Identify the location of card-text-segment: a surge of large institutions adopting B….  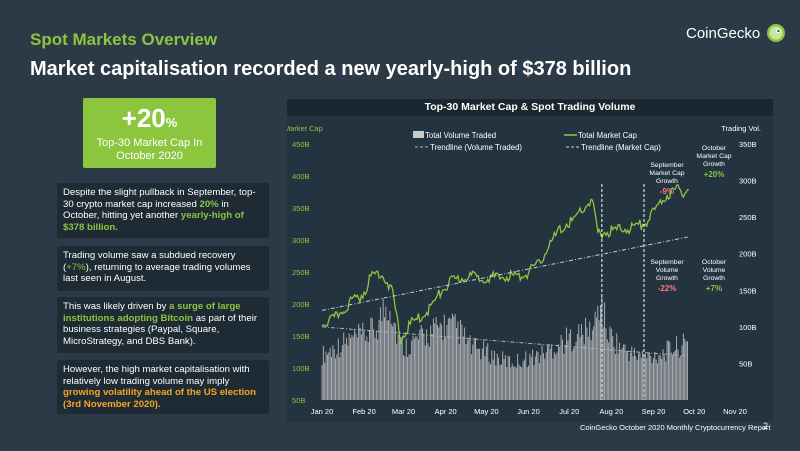
(152, 312).